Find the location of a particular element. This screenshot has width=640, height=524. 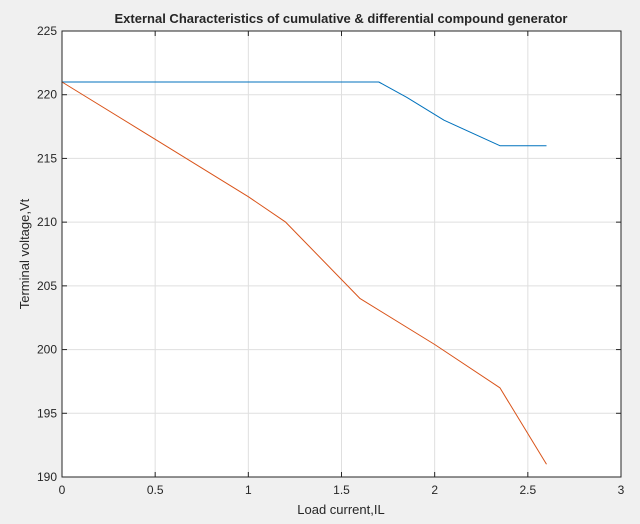

y-tick-label: 215 is located at coordinates (47, 158).